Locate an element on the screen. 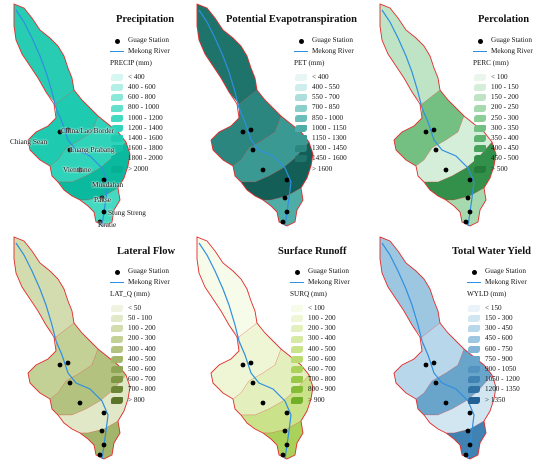 This screenshot has width=550, height=467. legend-class: 750 - 900 is located at coordinates (497, 359).